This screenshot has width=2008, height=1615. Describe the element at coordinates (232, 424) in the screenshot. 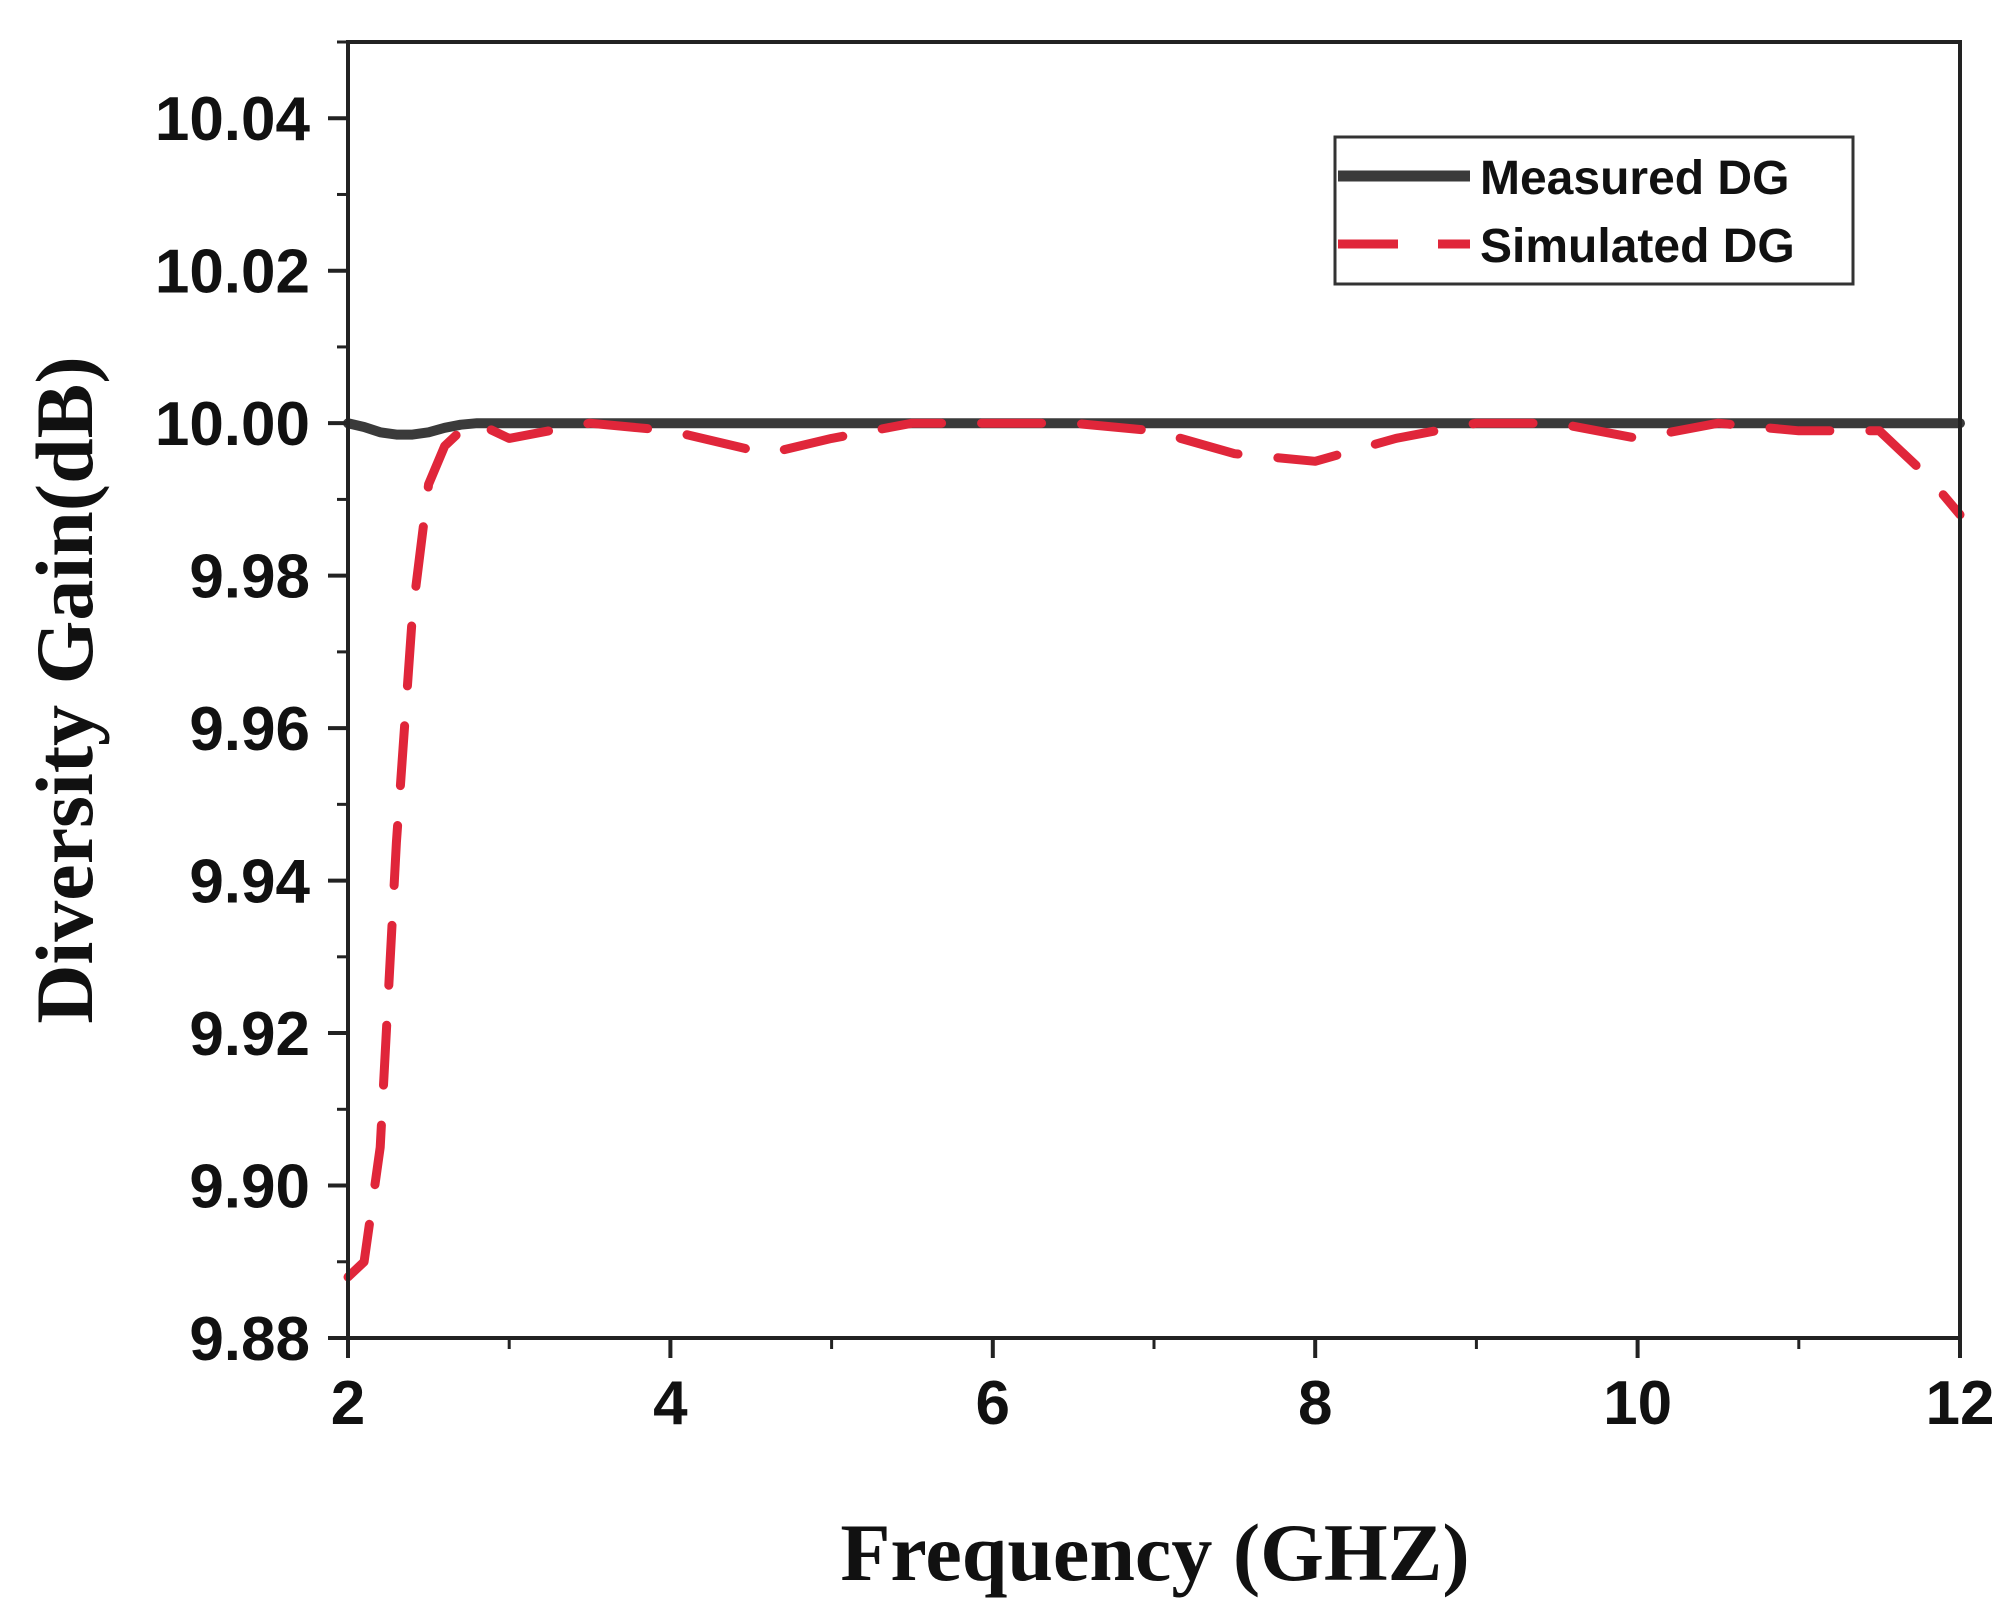

I see `y-tick-label: 10.00` at that location.